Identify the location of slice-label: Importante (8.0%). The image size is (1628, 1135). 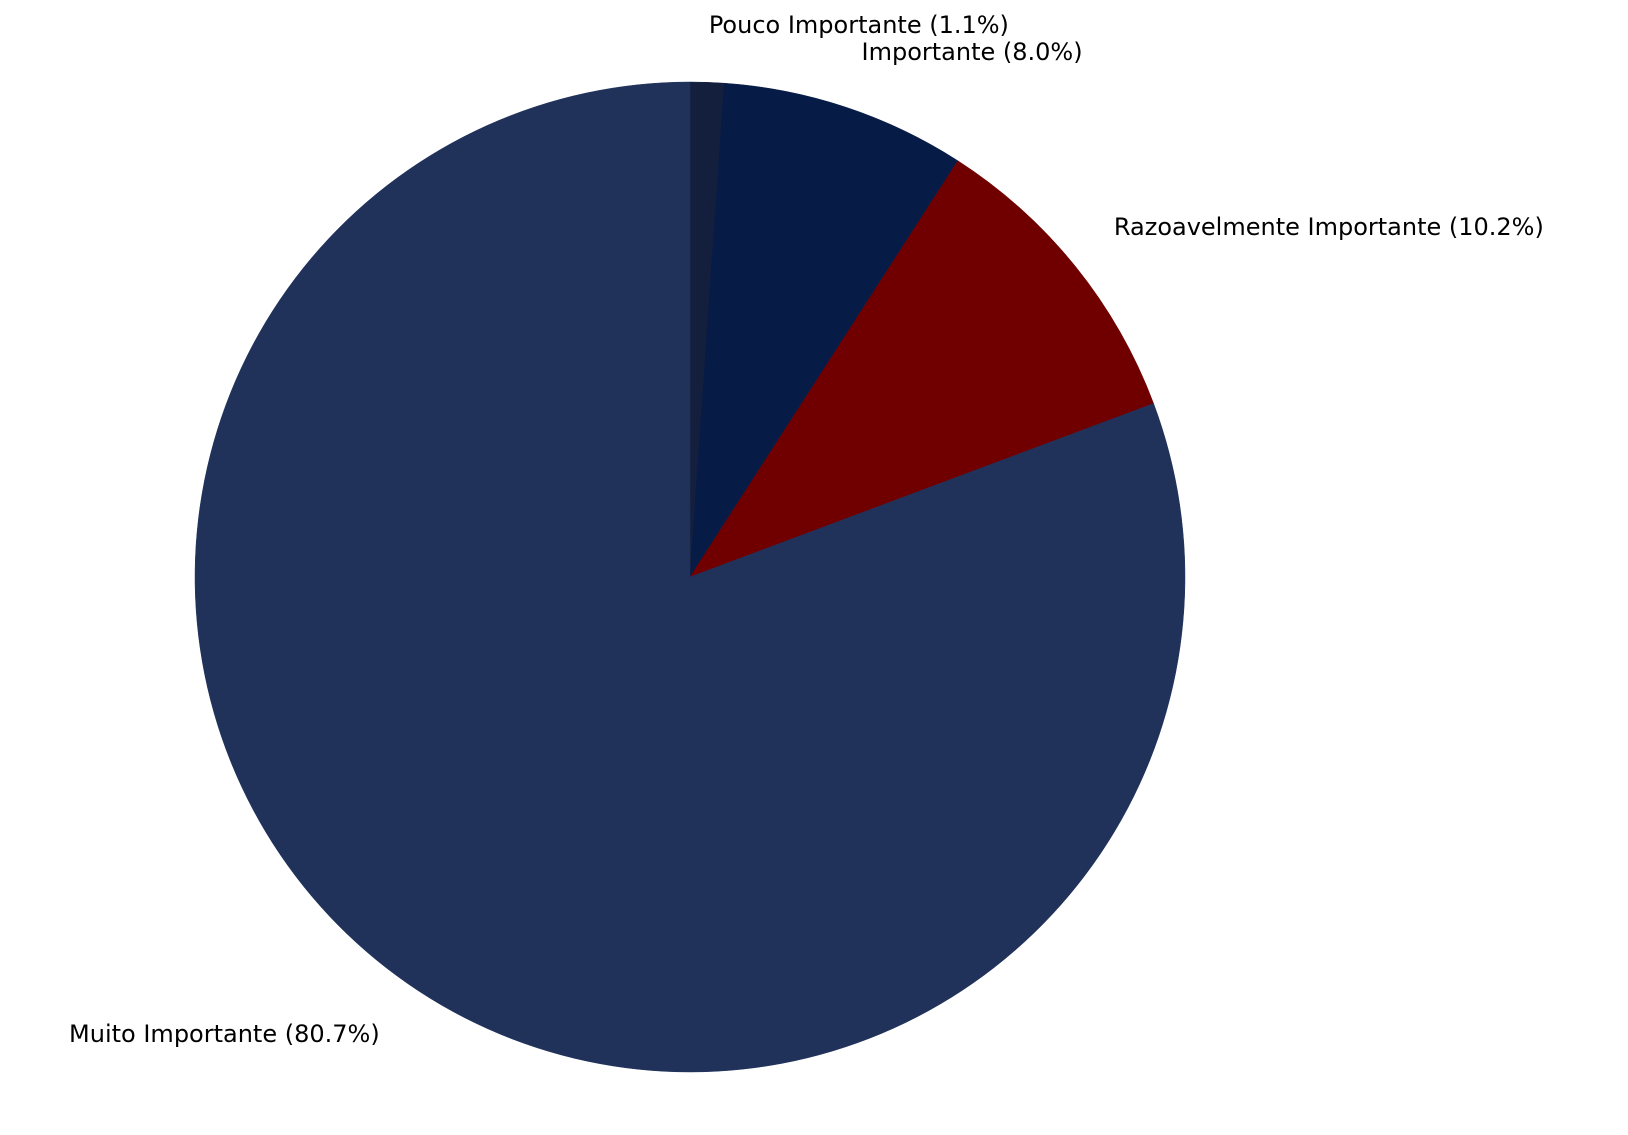
(972, 52).